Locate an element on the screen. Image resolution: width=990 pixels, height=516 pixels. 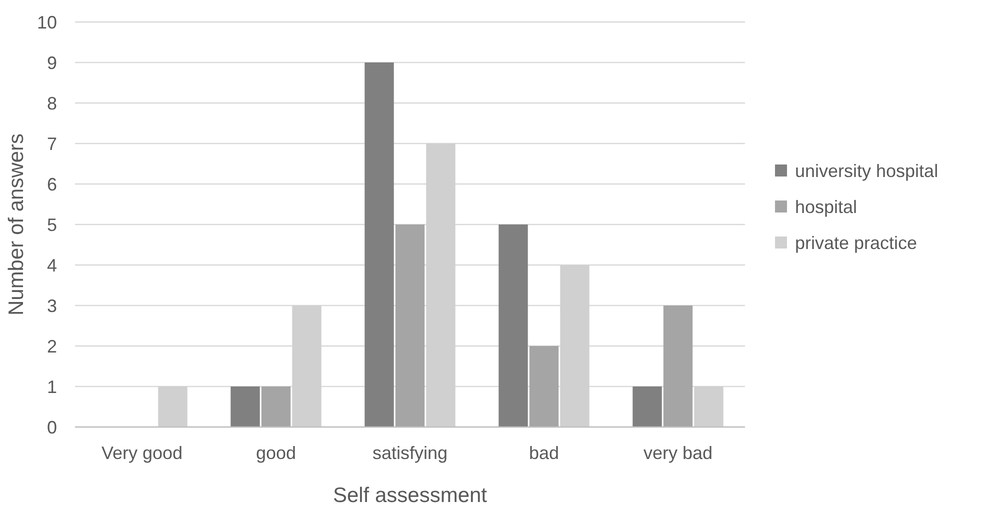
legend-label: private practice is located at coordinates (856, 242).